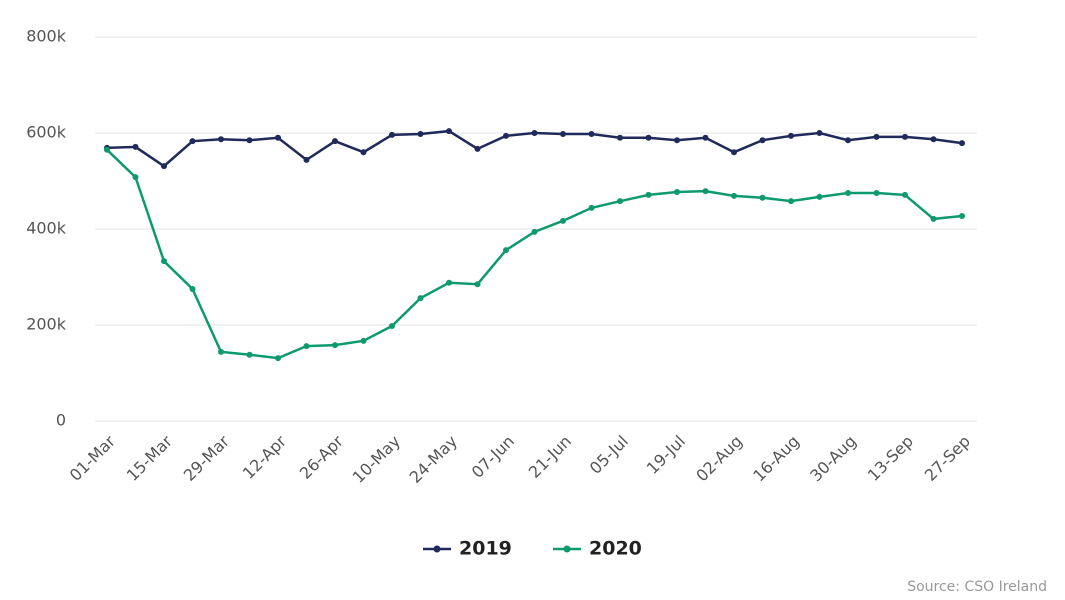 The image size is (1065, 600). Describe the element at coordinates (534, 148) in the screenshot. I see `series-line` at that location.